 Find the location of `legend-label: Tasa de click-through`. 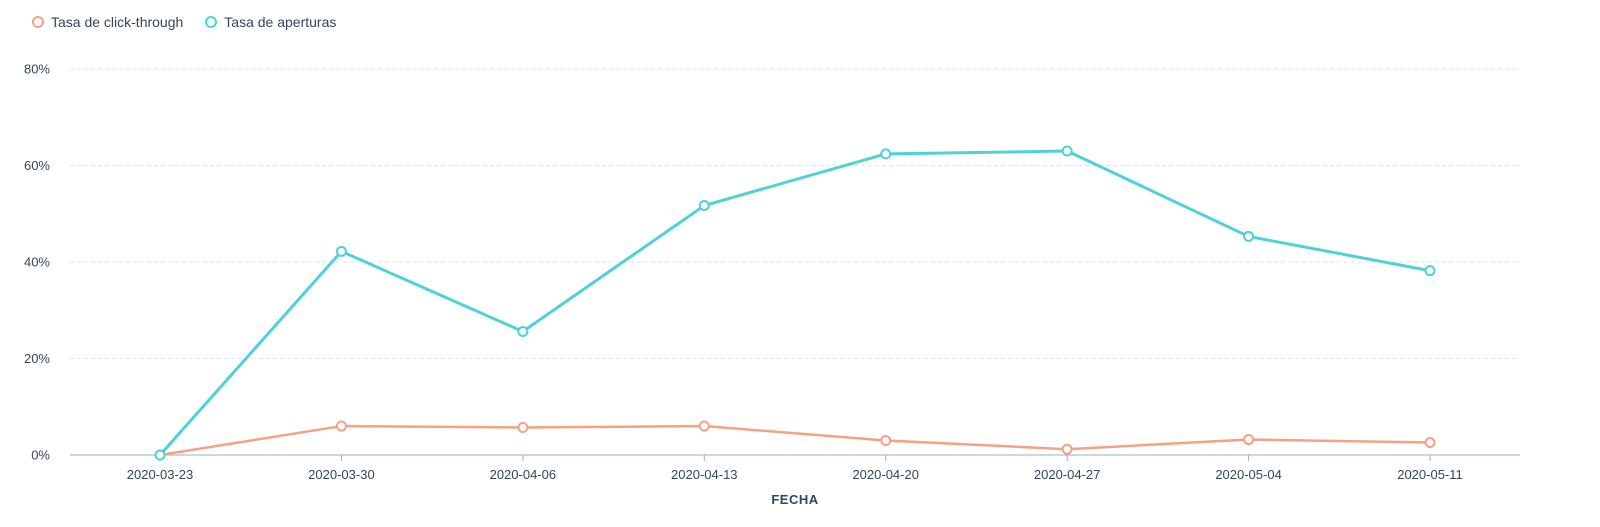

legend-label: Tasa de click-through is located at coordinates (117, 22).